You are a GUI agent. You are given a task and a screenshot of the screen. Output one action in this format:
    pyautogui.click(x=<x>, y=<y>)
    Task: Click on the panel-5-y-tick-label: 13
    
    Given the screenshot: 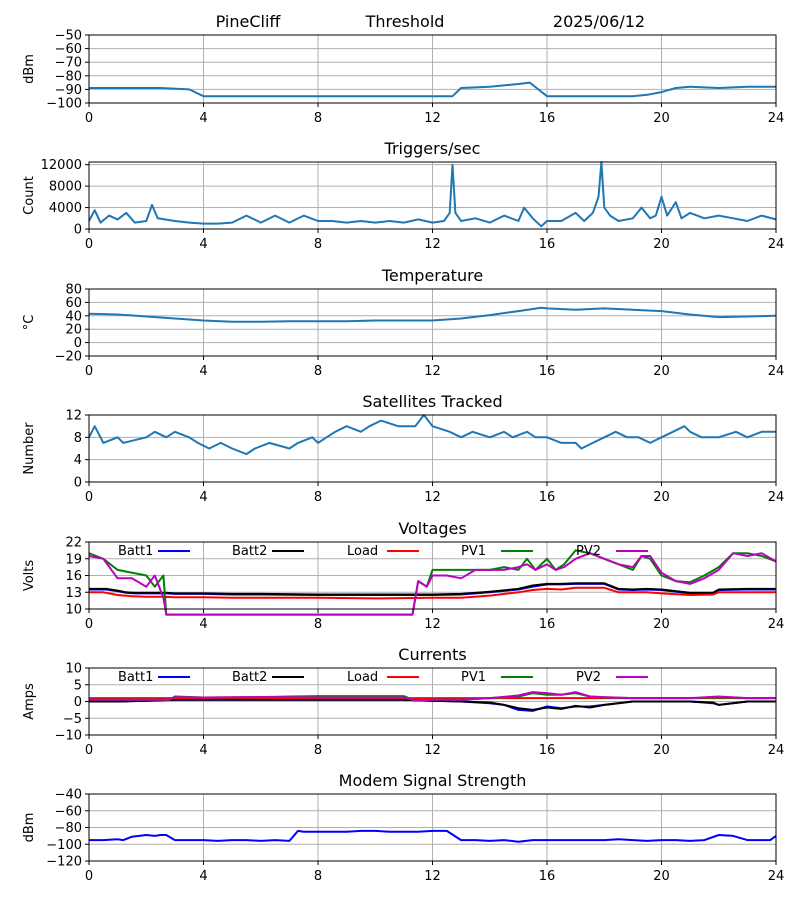 What is the action you would take?
    pyautogui.click(x=73, y=593)
    